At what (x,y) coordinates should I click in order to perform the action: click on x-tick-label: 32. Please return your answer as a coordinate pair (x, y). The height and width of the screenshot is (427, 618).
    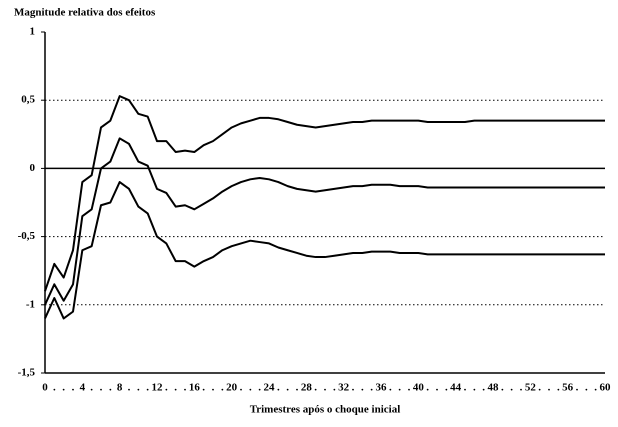
    Looking at the image, I should click on (344, 388).